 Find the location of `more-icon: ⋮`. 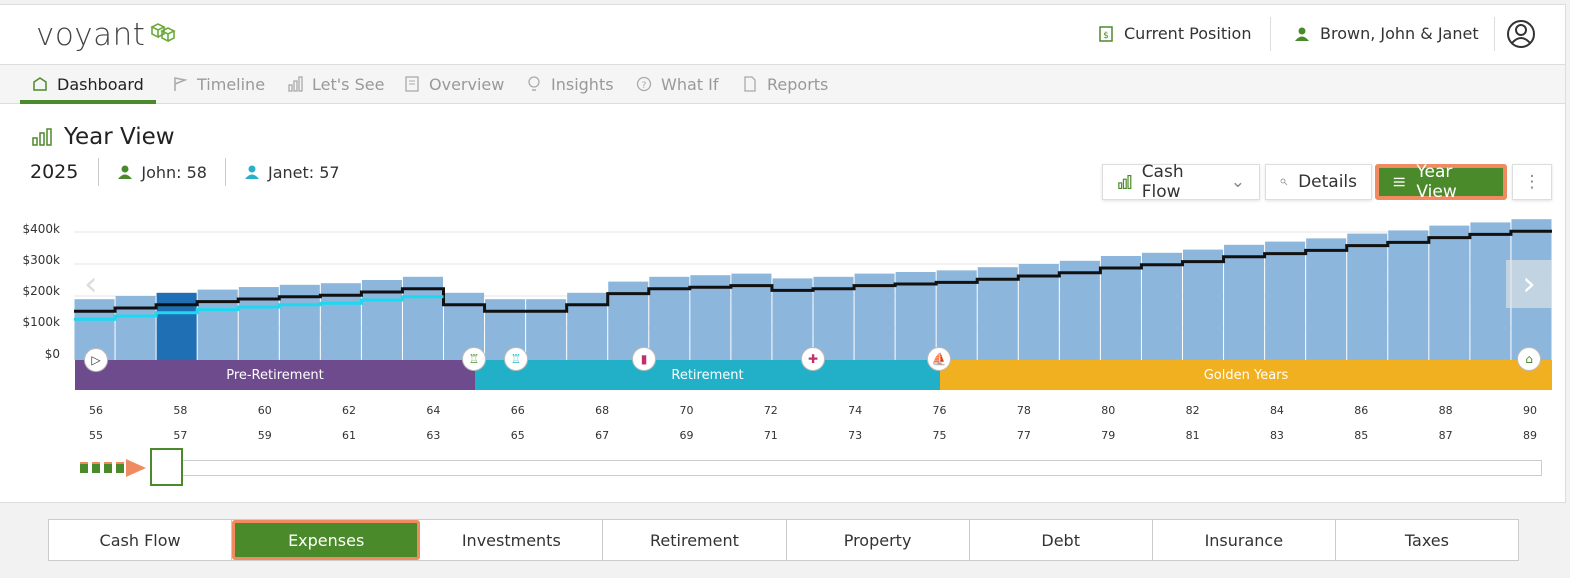

more-icon: ⋮ is located at coordinates (1532, 182).